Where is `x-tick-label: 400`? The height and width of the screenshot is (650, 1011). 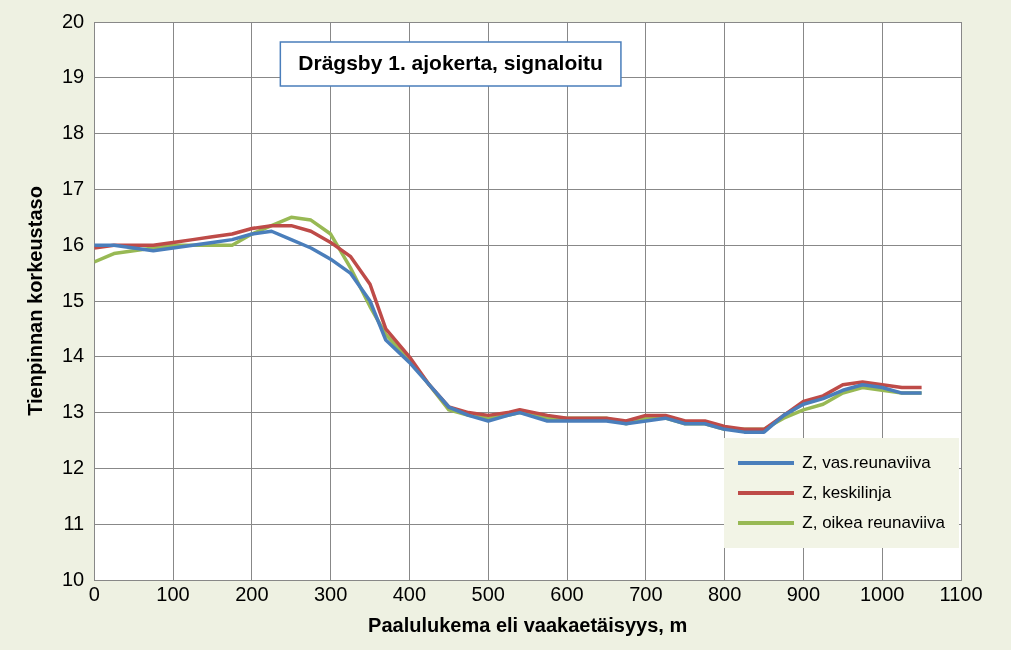 x-tick-label: 400 is located at coordinates (409, 593).